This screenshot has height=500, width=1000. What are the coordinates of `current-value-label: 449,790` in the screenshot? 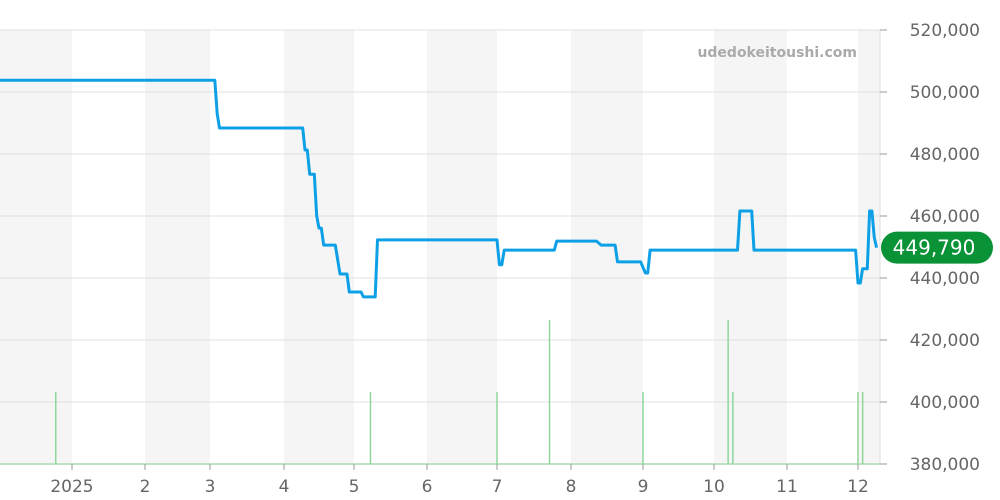 It's located at (934, 248).